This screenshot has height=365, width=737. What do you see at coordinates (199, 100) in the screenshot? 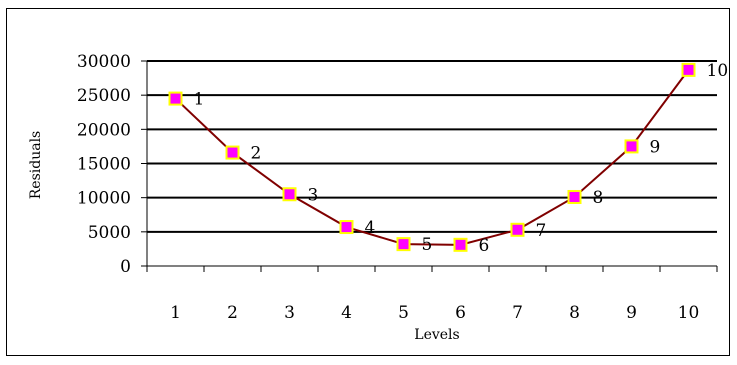
I see `point-label-1: 1` at bounding box center [199, 100].